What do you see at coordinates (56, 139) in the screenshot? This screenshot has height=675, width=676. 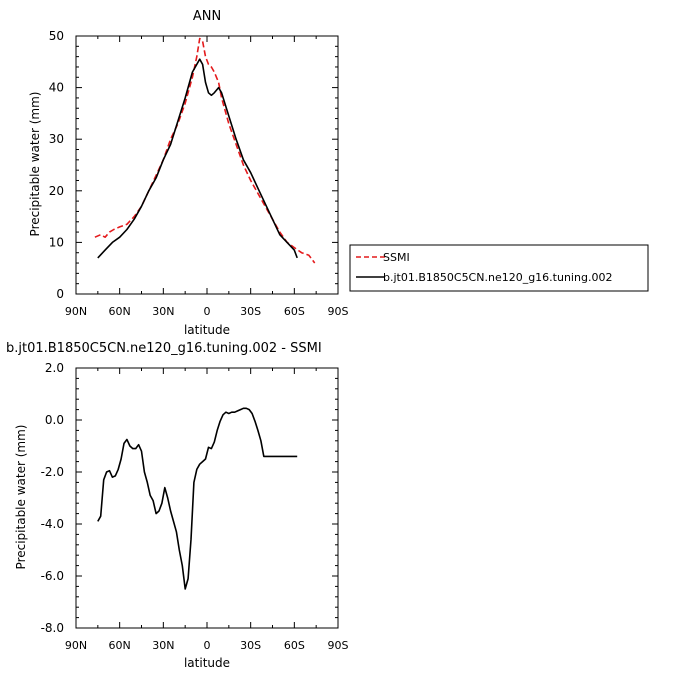 I see `y-tick-label: 30` at bounding box center [56, 139].